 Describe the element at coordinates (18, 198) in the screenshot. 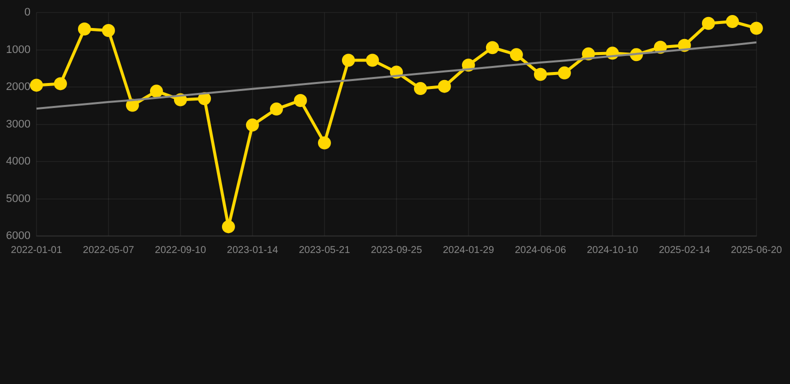

I see `y-tick-label: 5000` at that location.